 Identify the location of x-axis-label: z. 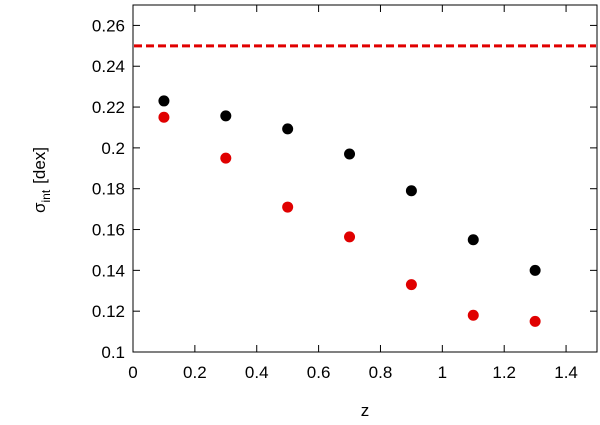
(365, 410).